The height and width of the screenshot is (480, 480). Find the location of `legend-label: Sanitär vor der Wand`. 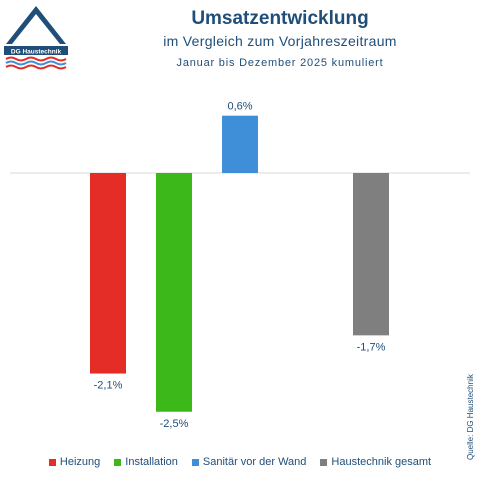

legend-label: Sanitär vor der Wand is located at coordinates (254, 462).